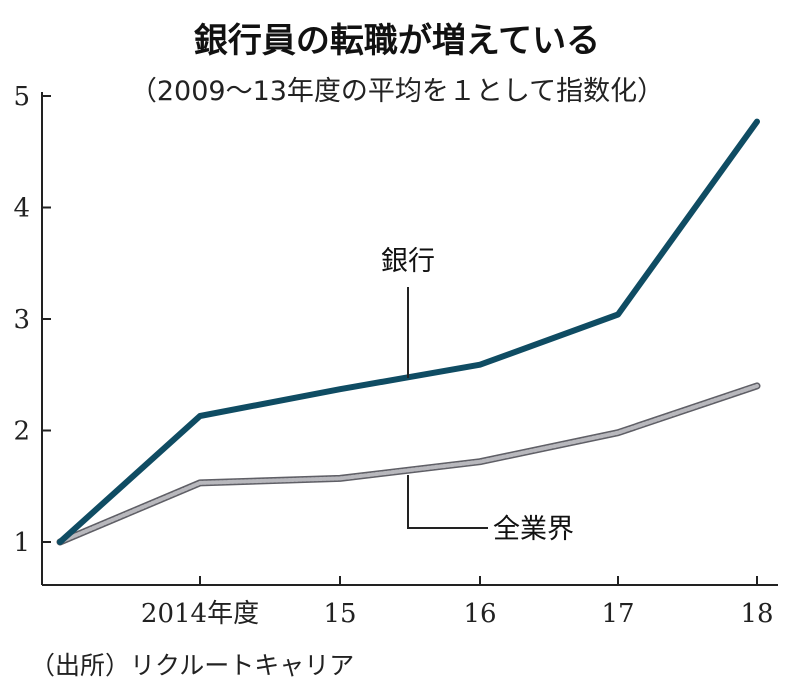  I want to click on y-tick-label: 1, so click(21, 543).